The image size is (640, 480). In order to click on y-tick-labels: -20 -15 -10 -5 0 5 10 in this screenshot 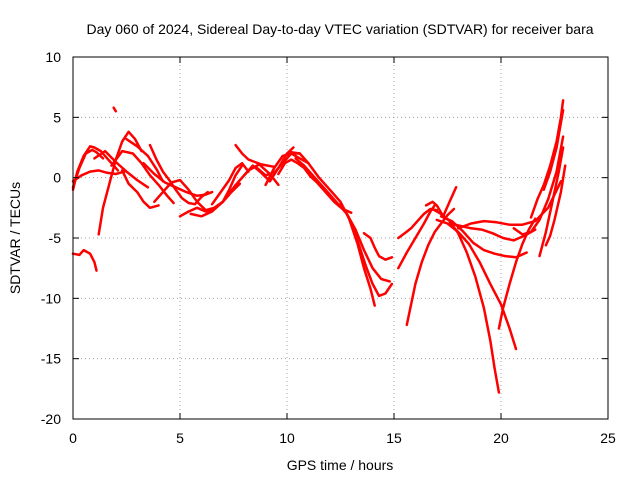, I will do `click(51, 238)`.